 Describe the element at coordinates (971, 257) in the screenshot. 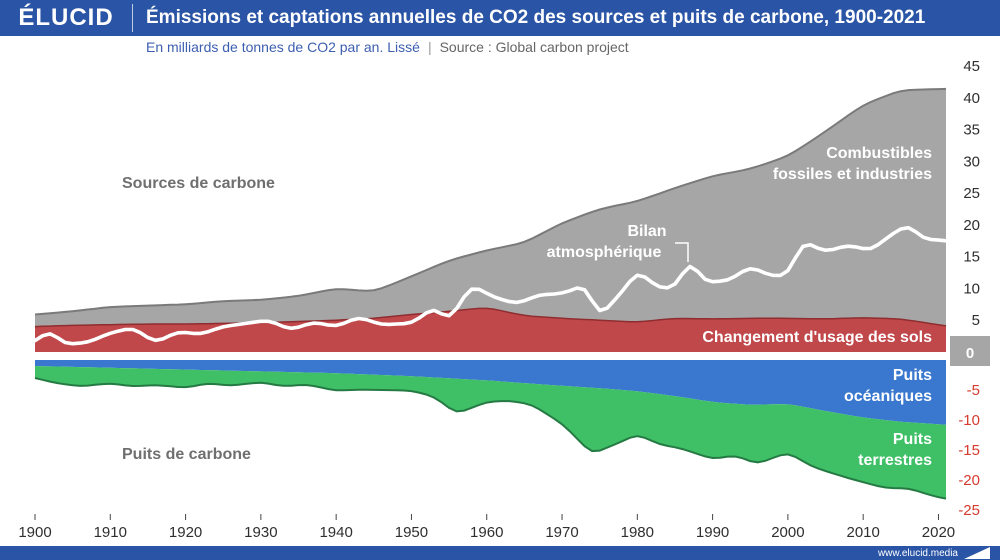

I see `y-tick-label: 15` at that location.